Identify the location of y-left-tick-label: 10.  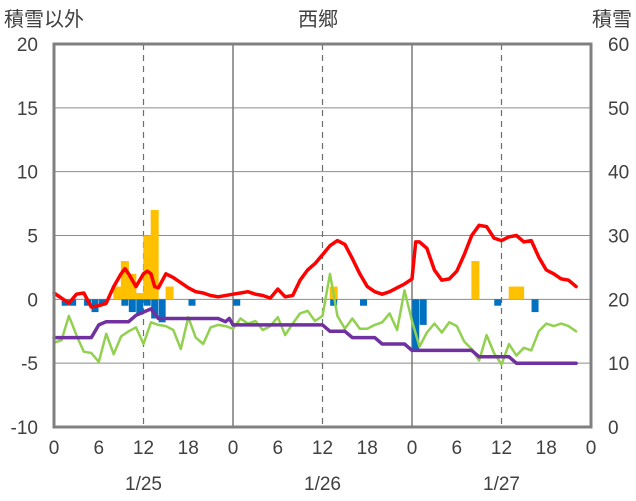
(27, 173).